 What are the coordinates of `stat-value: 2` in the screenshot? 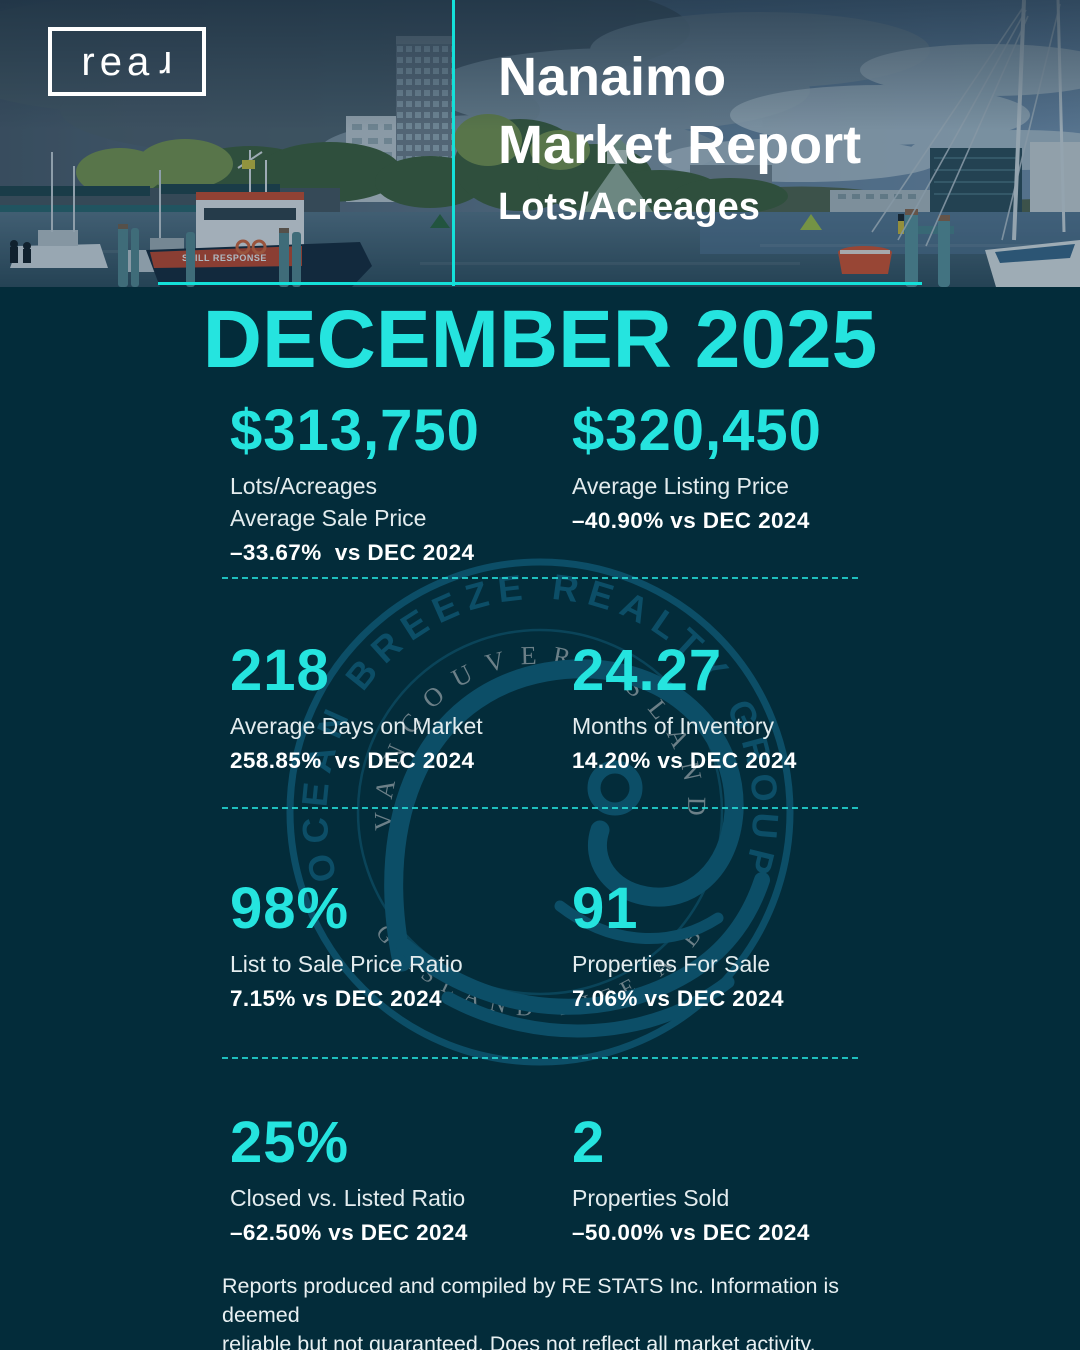 It's located at (589, 1142).